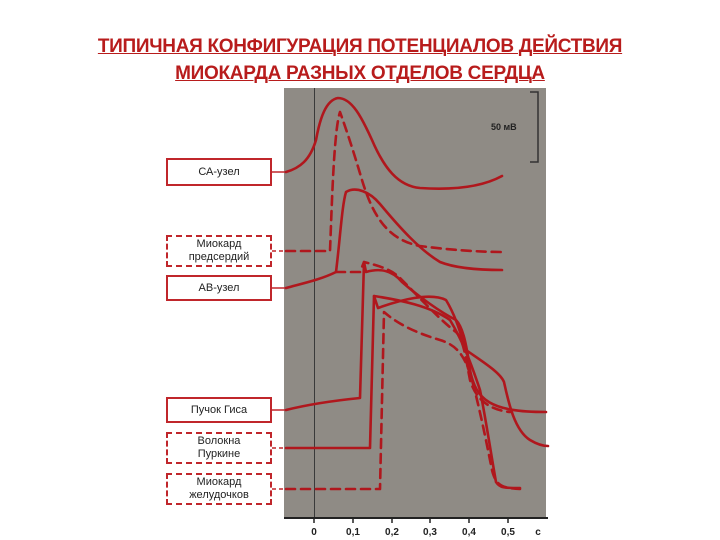  What do you see at coordinates (392, 532) in the screenshot?
I see `tick-label-0-2: 0,2` at bounding box center [392, 532].